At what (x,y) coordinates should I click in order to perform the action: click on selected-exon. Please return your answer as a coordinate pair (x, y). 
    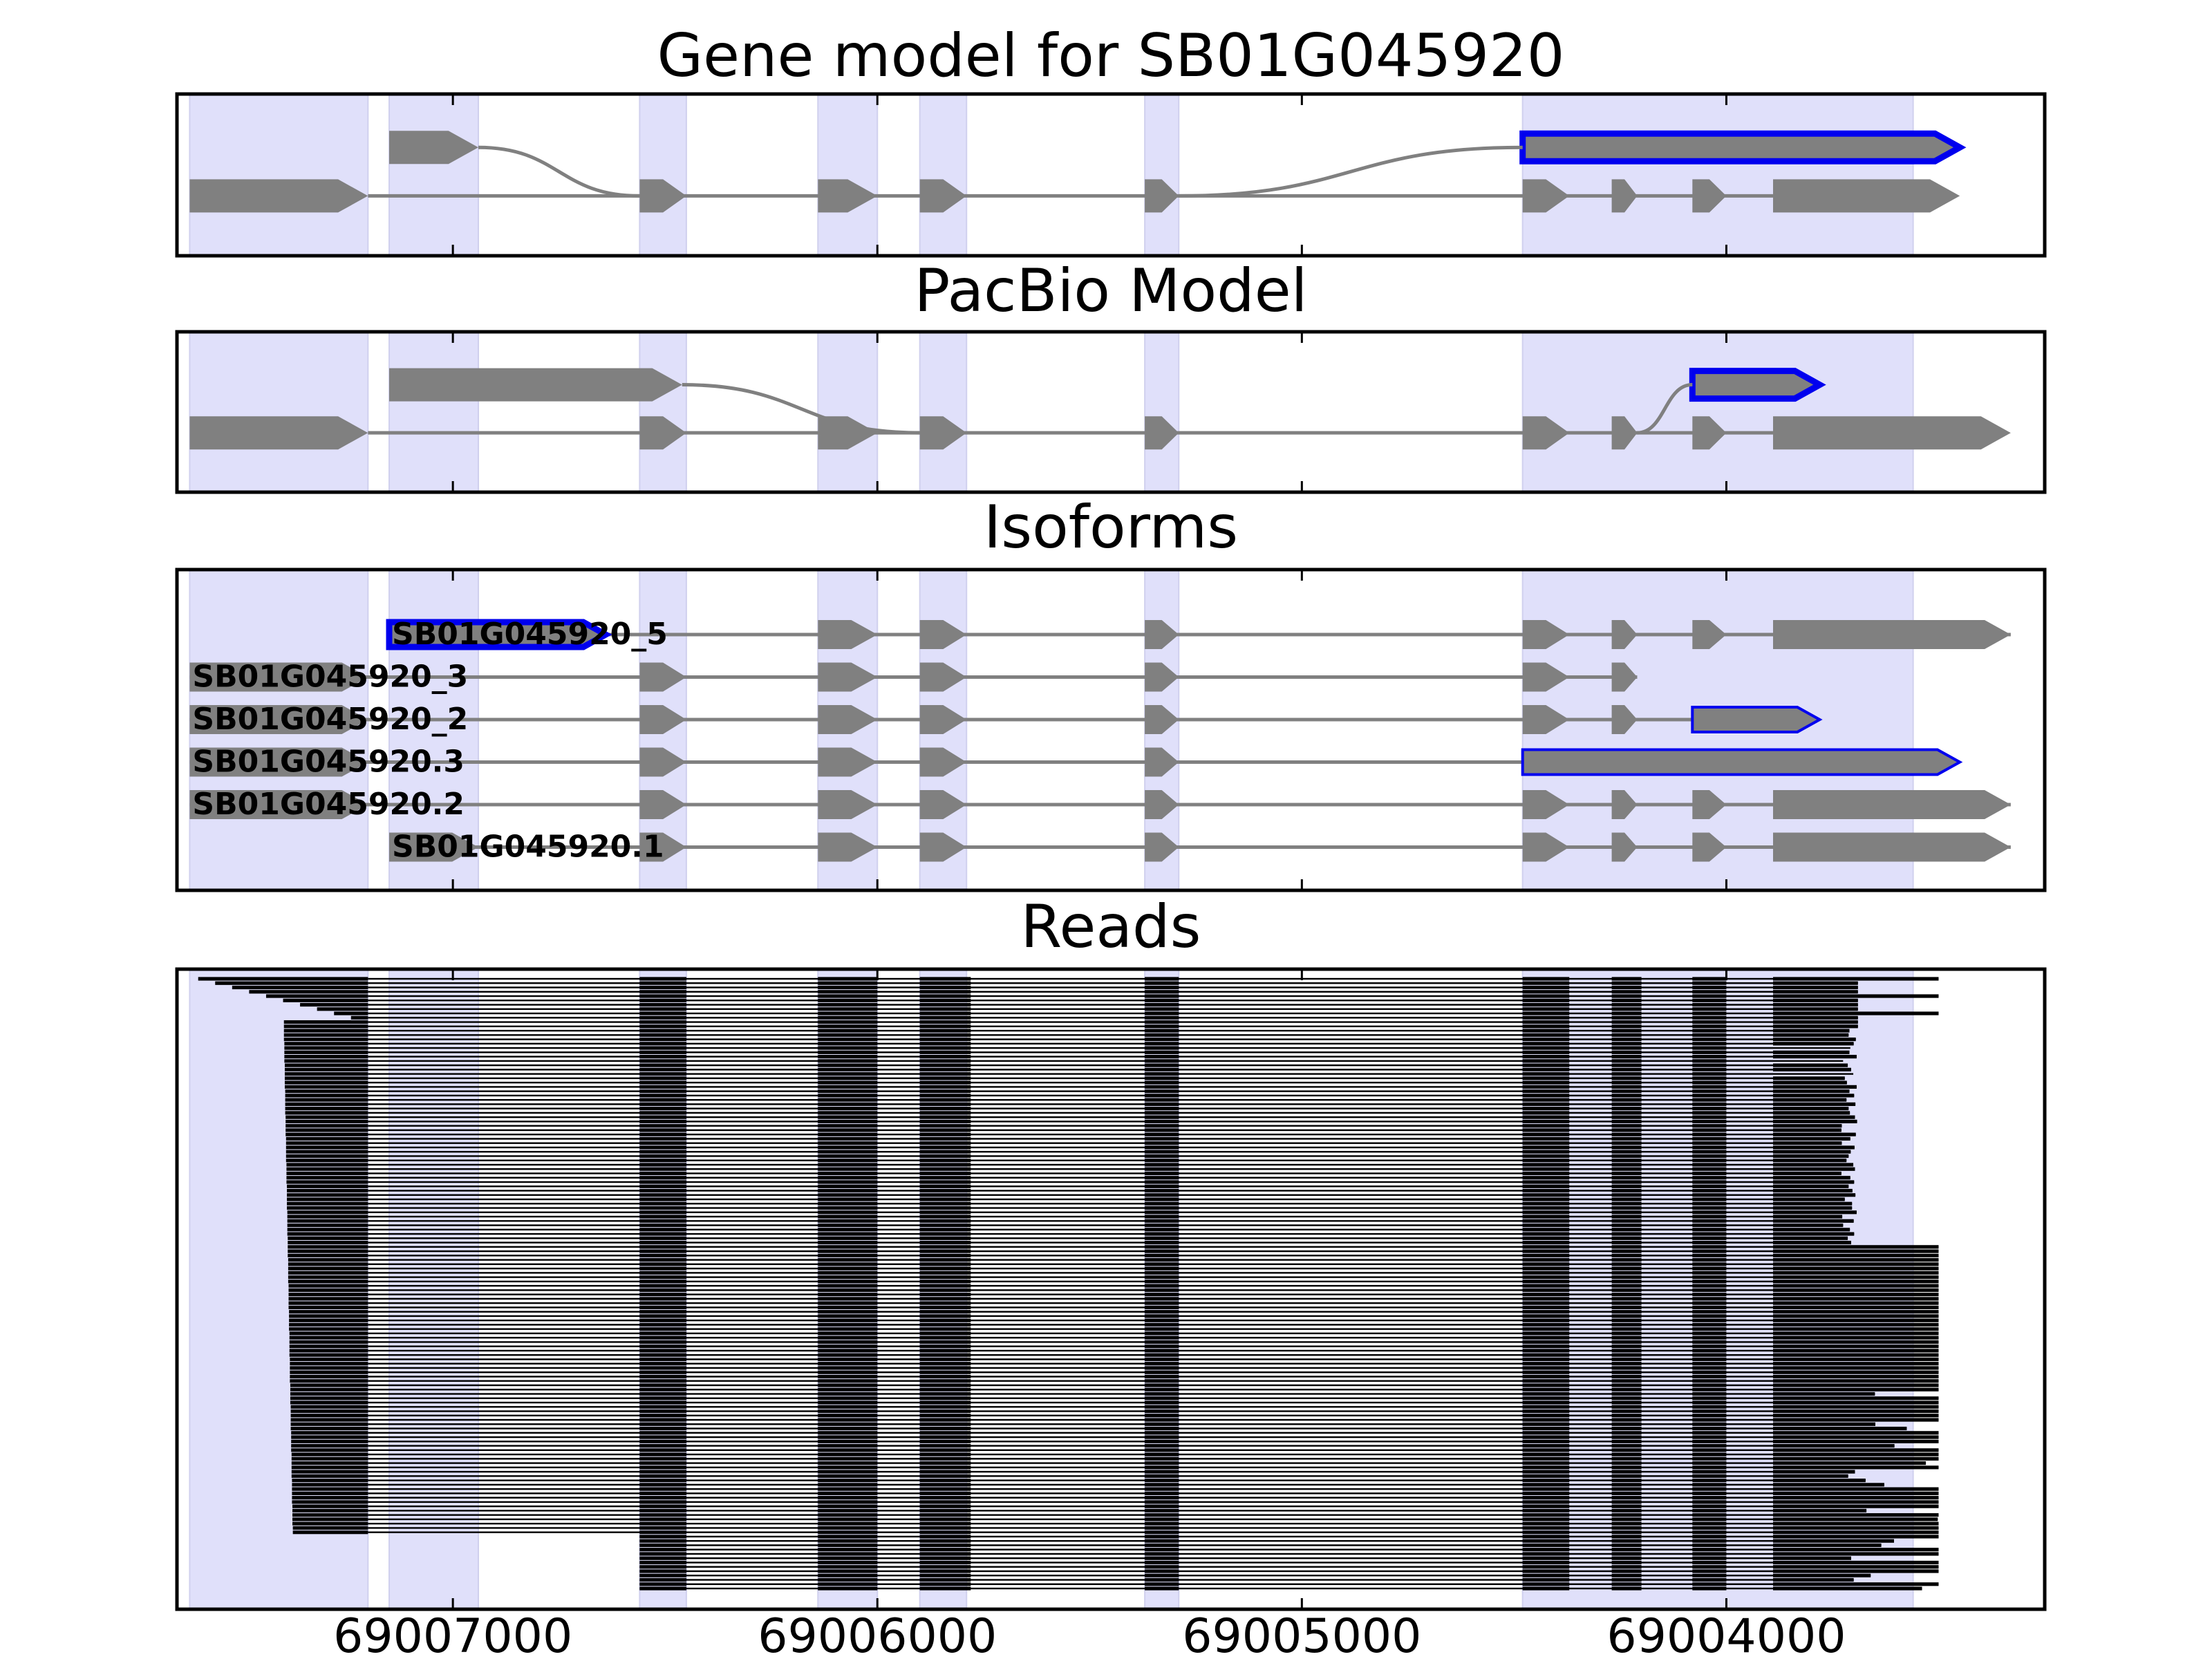
    Looking at the image, I should click on (1743, 147).